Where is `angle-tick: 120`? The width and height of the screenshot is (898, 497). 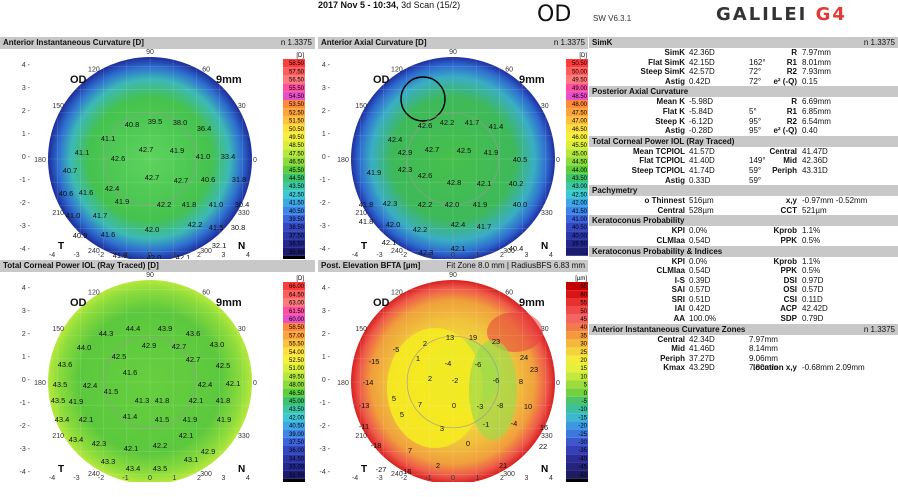 angle-tick: 120 is located at coordinates (397, 292).